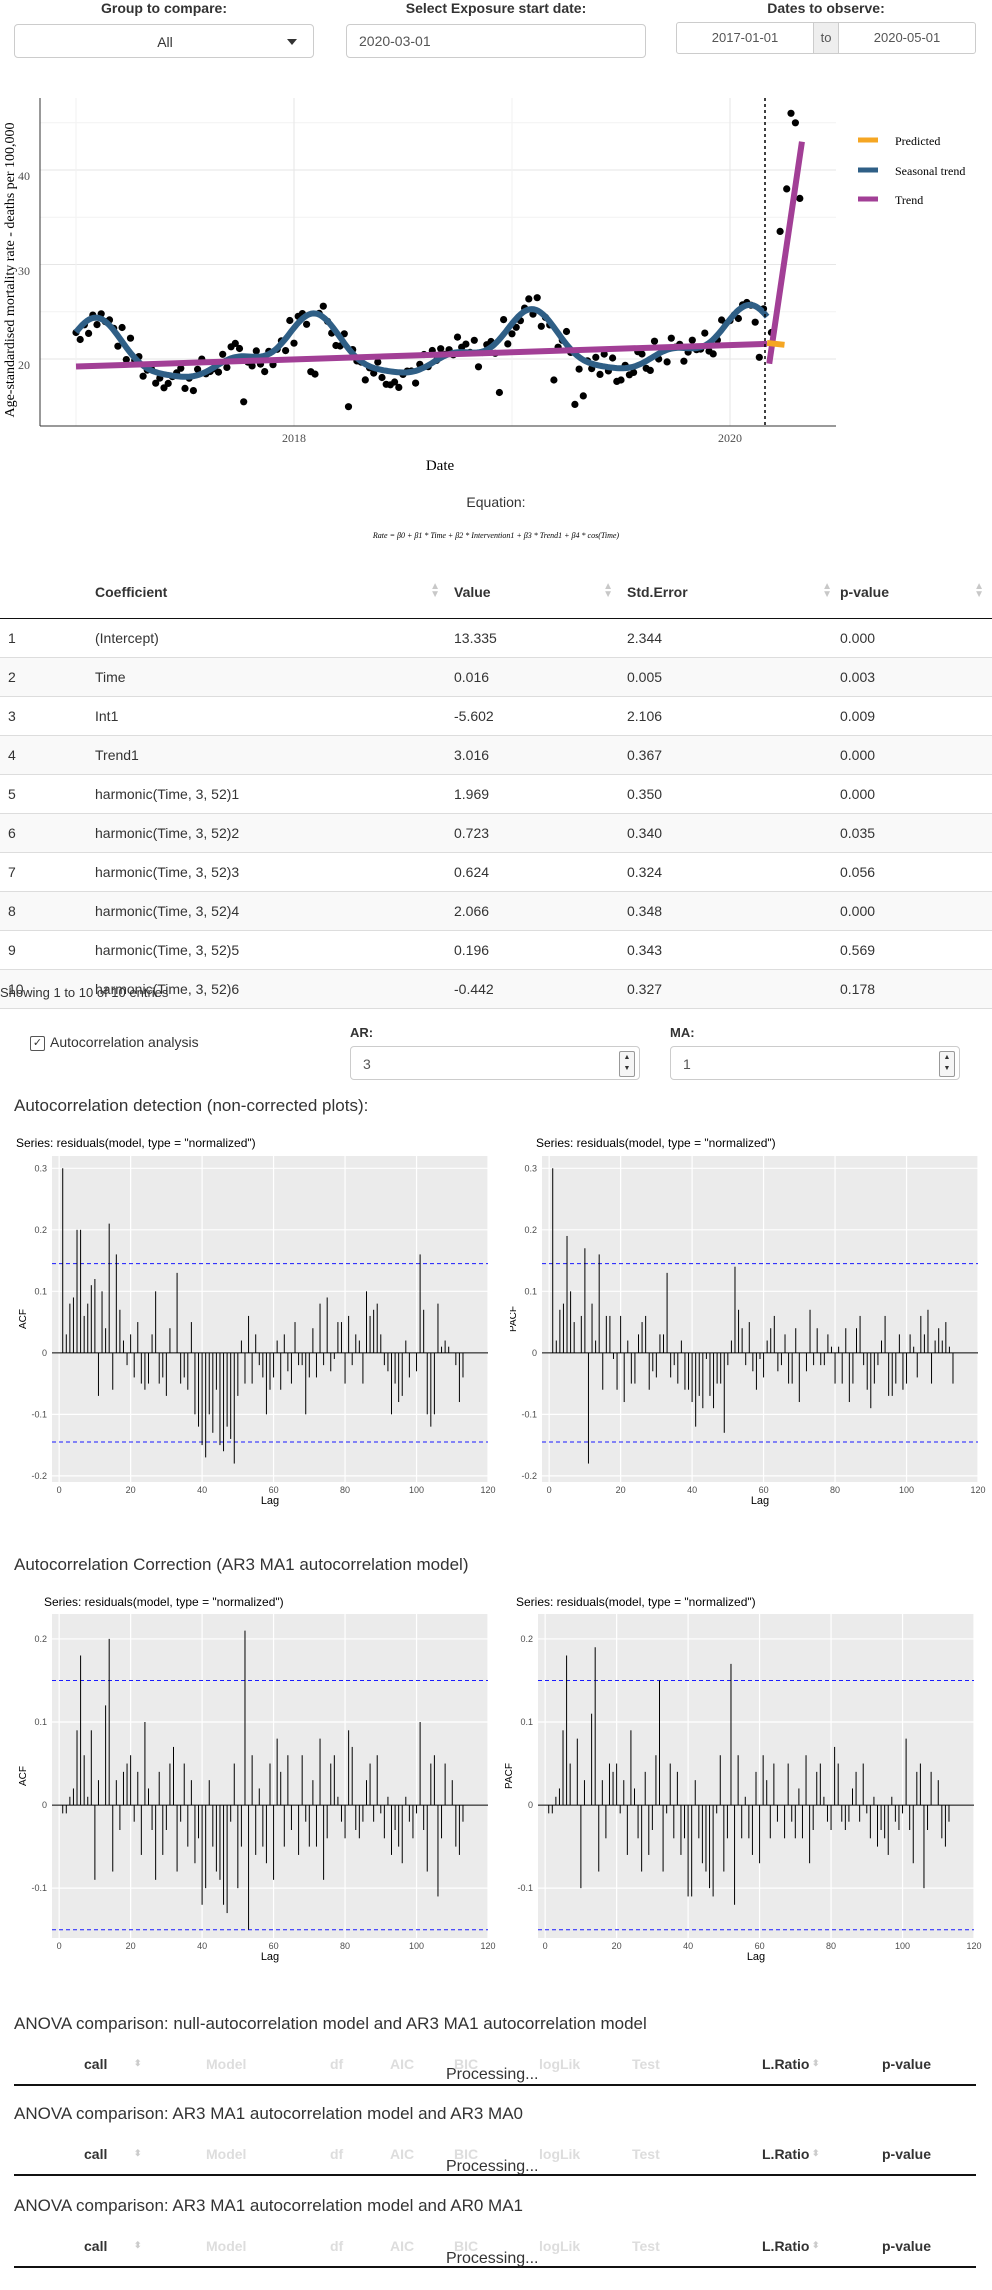 This screenshot has width=992, height=2290. What do you see at coordinates (40, 1168) in the screenshot?
I see `y-tick-label: 0.3` at bounding box center [40, 1168].